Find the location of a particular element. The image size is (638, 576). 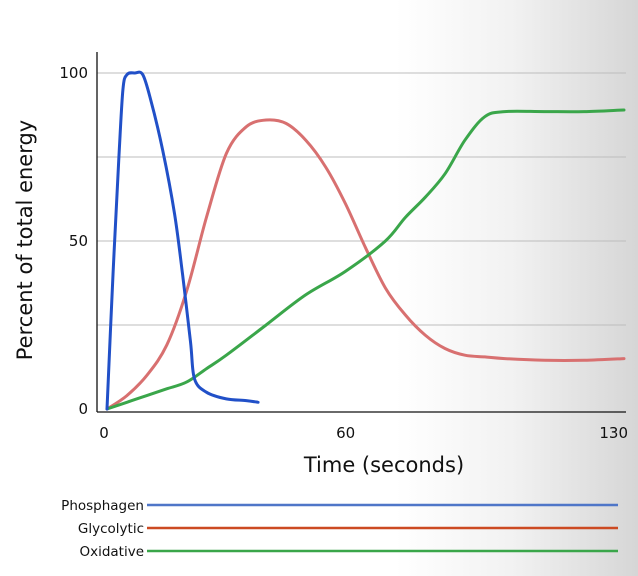

legend-label-glycolytic: Glycolytic is located at coordinates (111, 529).